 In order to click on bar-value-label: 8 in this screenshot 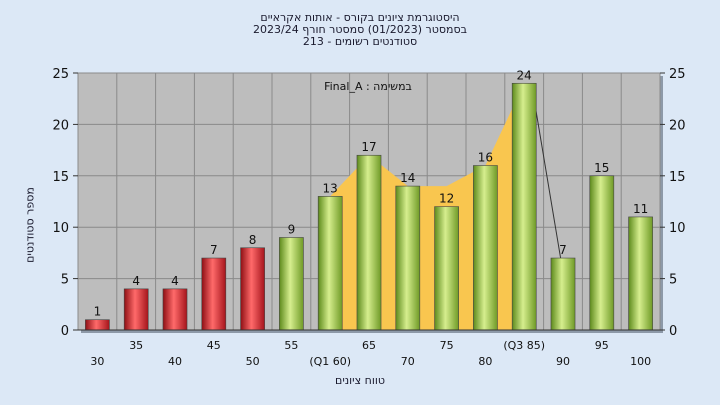, I will do `click(253, 240)`.